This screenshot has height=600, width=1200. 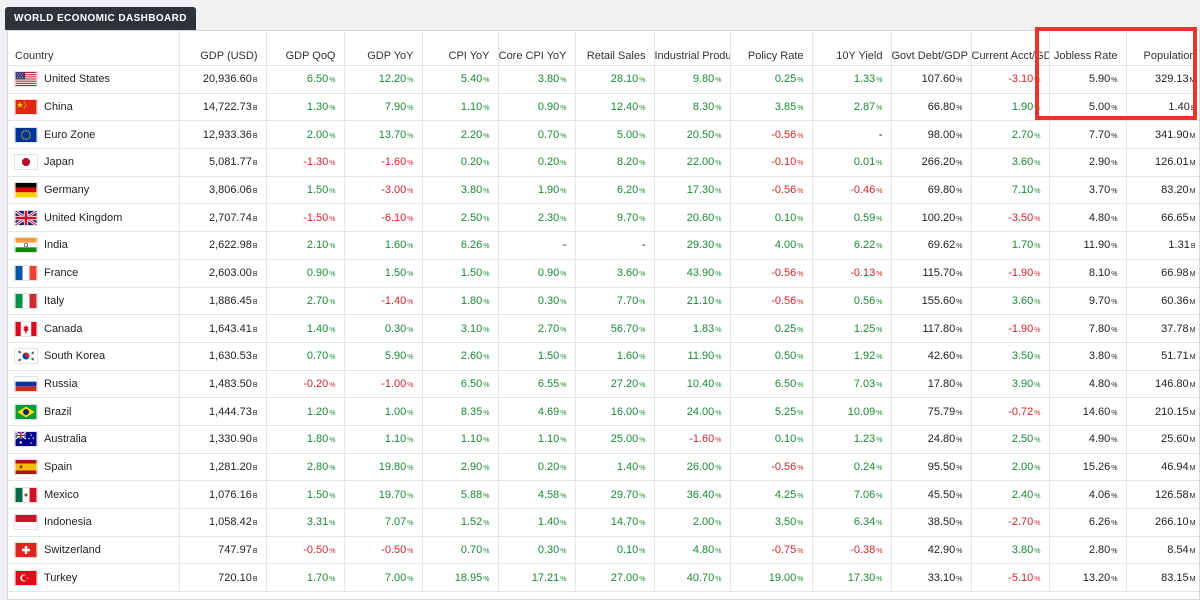 What do you see at coordinates (58, 107) in the screenshot?
I see `country-name: China` at bounding box center [58, 107].